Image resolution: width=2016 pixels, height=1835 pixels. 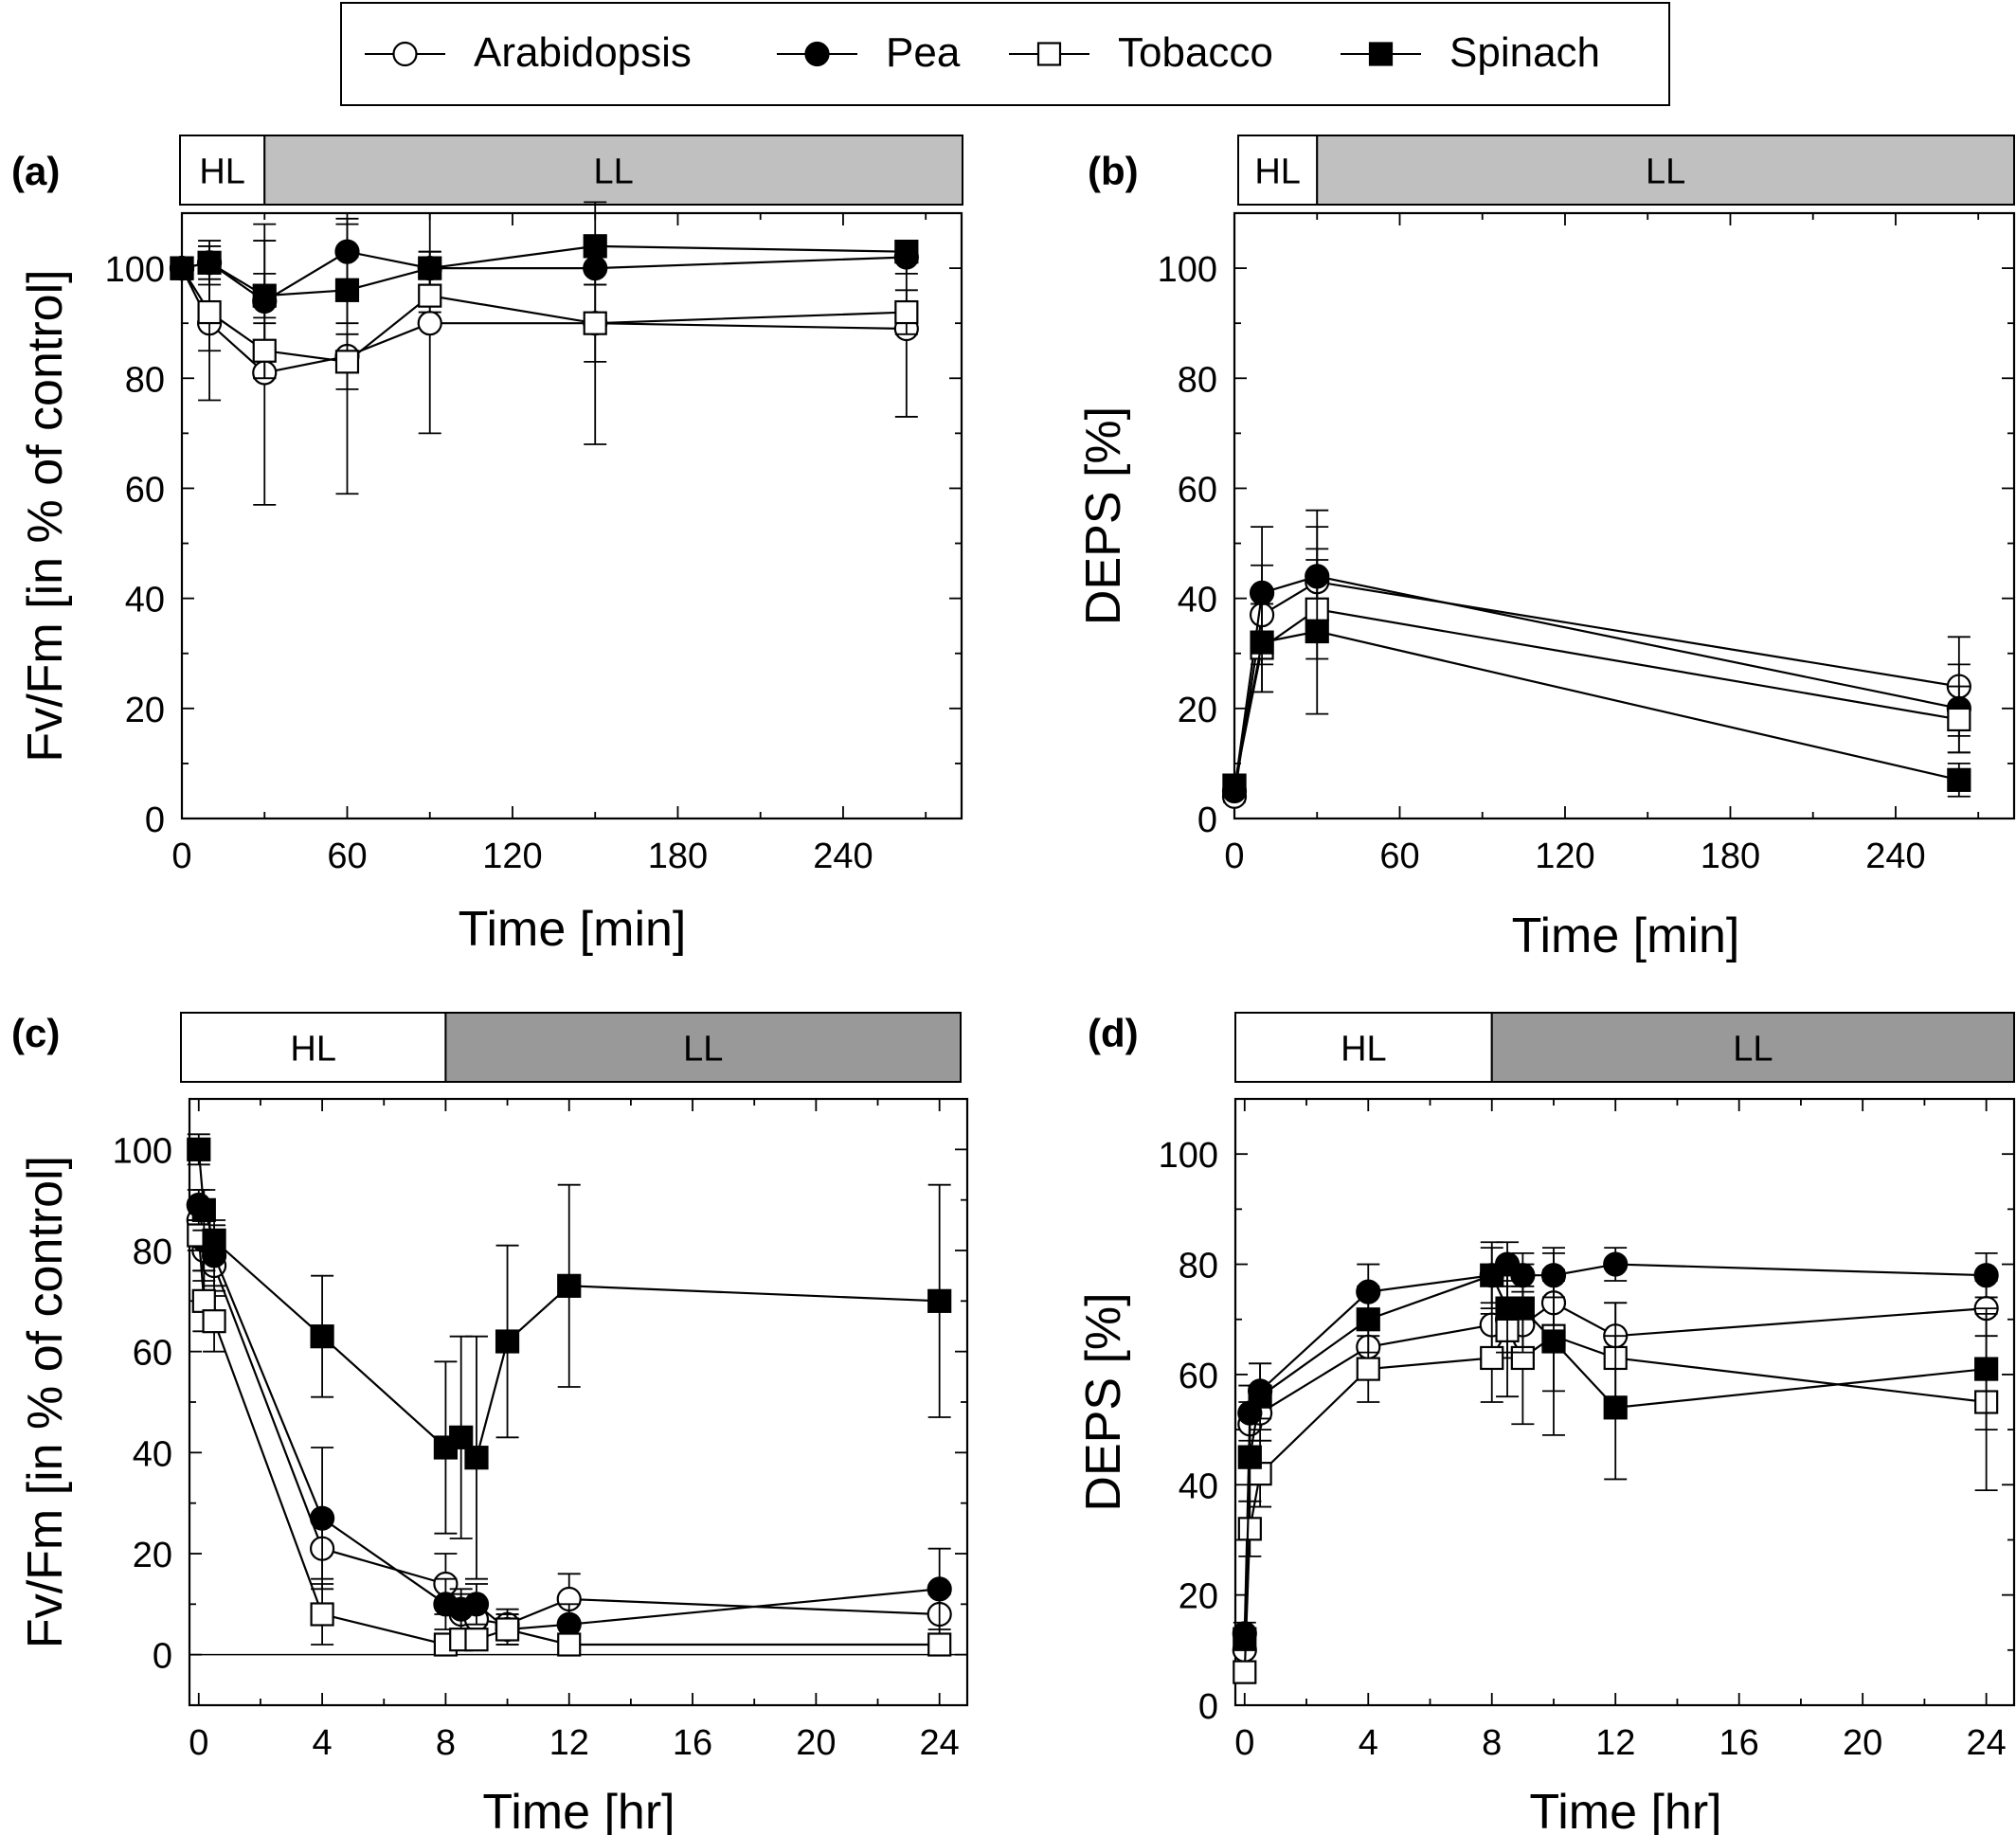 What do you see at coordinates (869, 52) in the screenshot?
I see `legend-item: Pea` at bounding box center [869, 52].